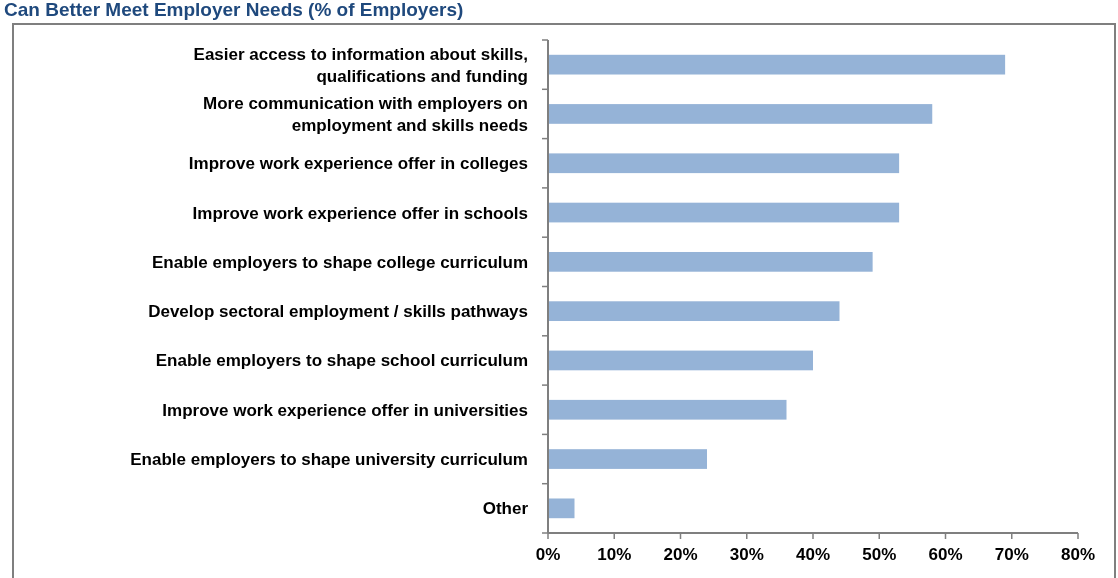 This screenshot has height=578, width=1118. Describe the element at coordinates (1011, 554) in the screenshot. I see `x-tick-label: 70%` at that location.